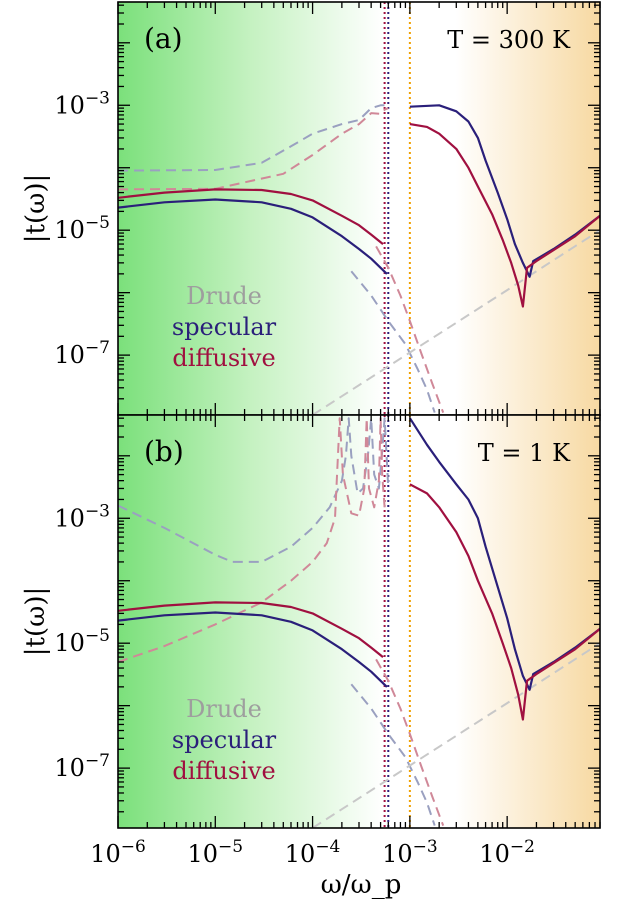  I want to click on temperature-annotation: T = 1 K, so click(524, 453).